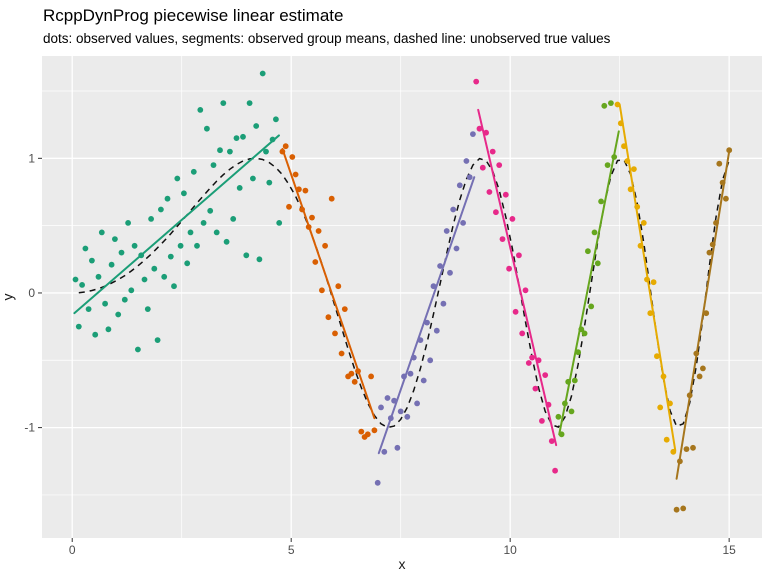  What do you see at coordinates (31, 293) in the screenshot?
I see `y-tick-label: 0` at bounding box center [31, 293].